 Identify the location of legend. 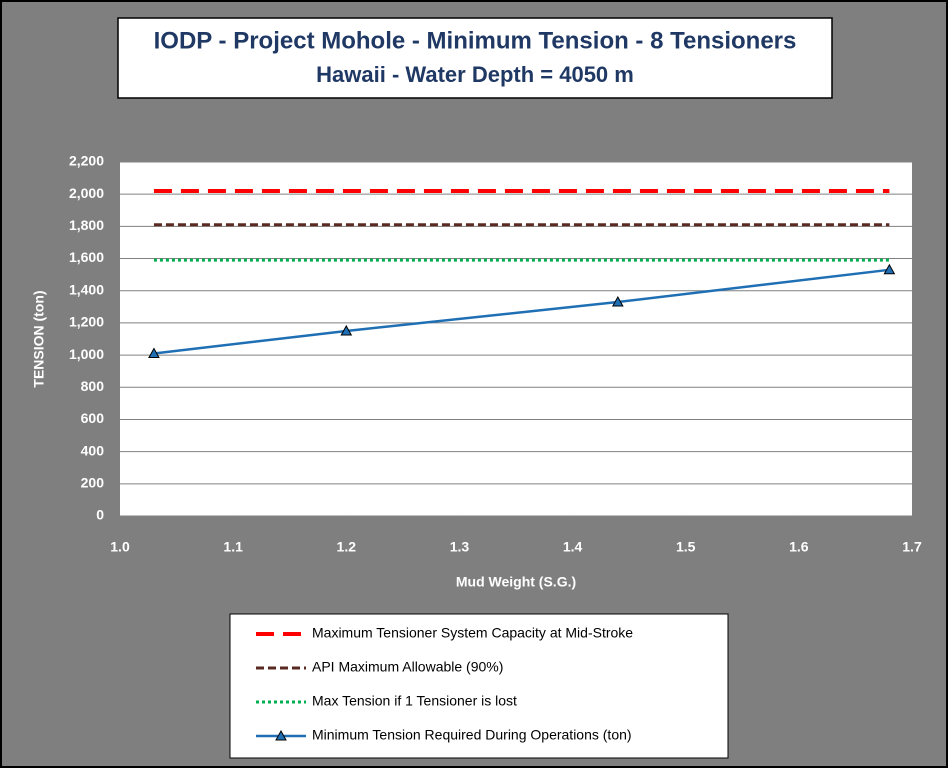
(479, 686).